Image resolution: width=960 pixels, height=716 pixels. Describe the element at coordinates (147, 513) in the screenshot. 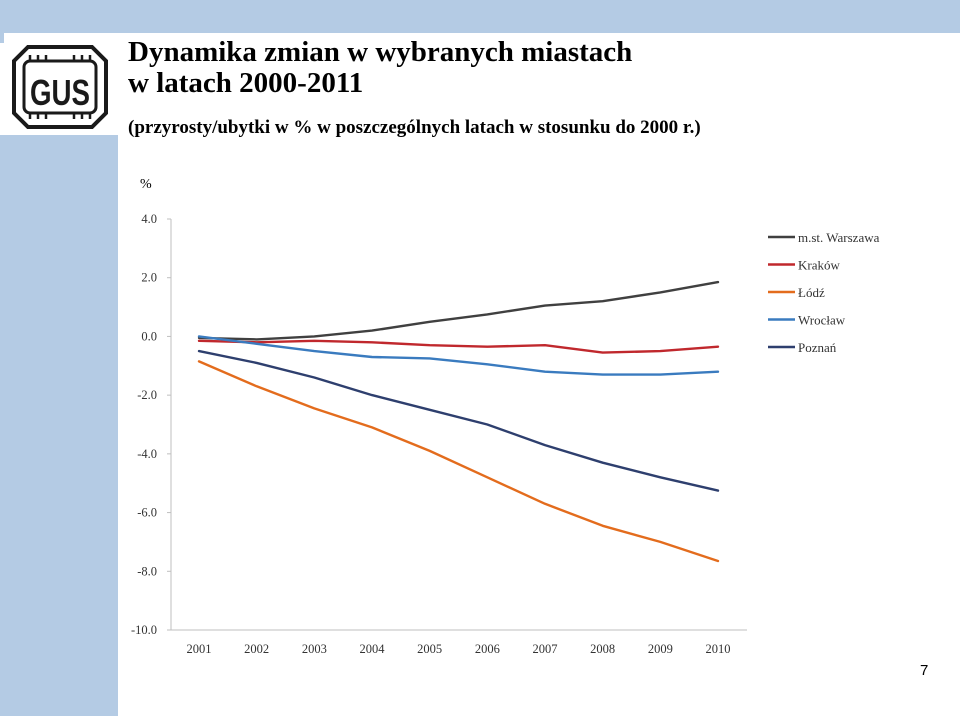

I see `y-tick-label: -6.0` at that location.